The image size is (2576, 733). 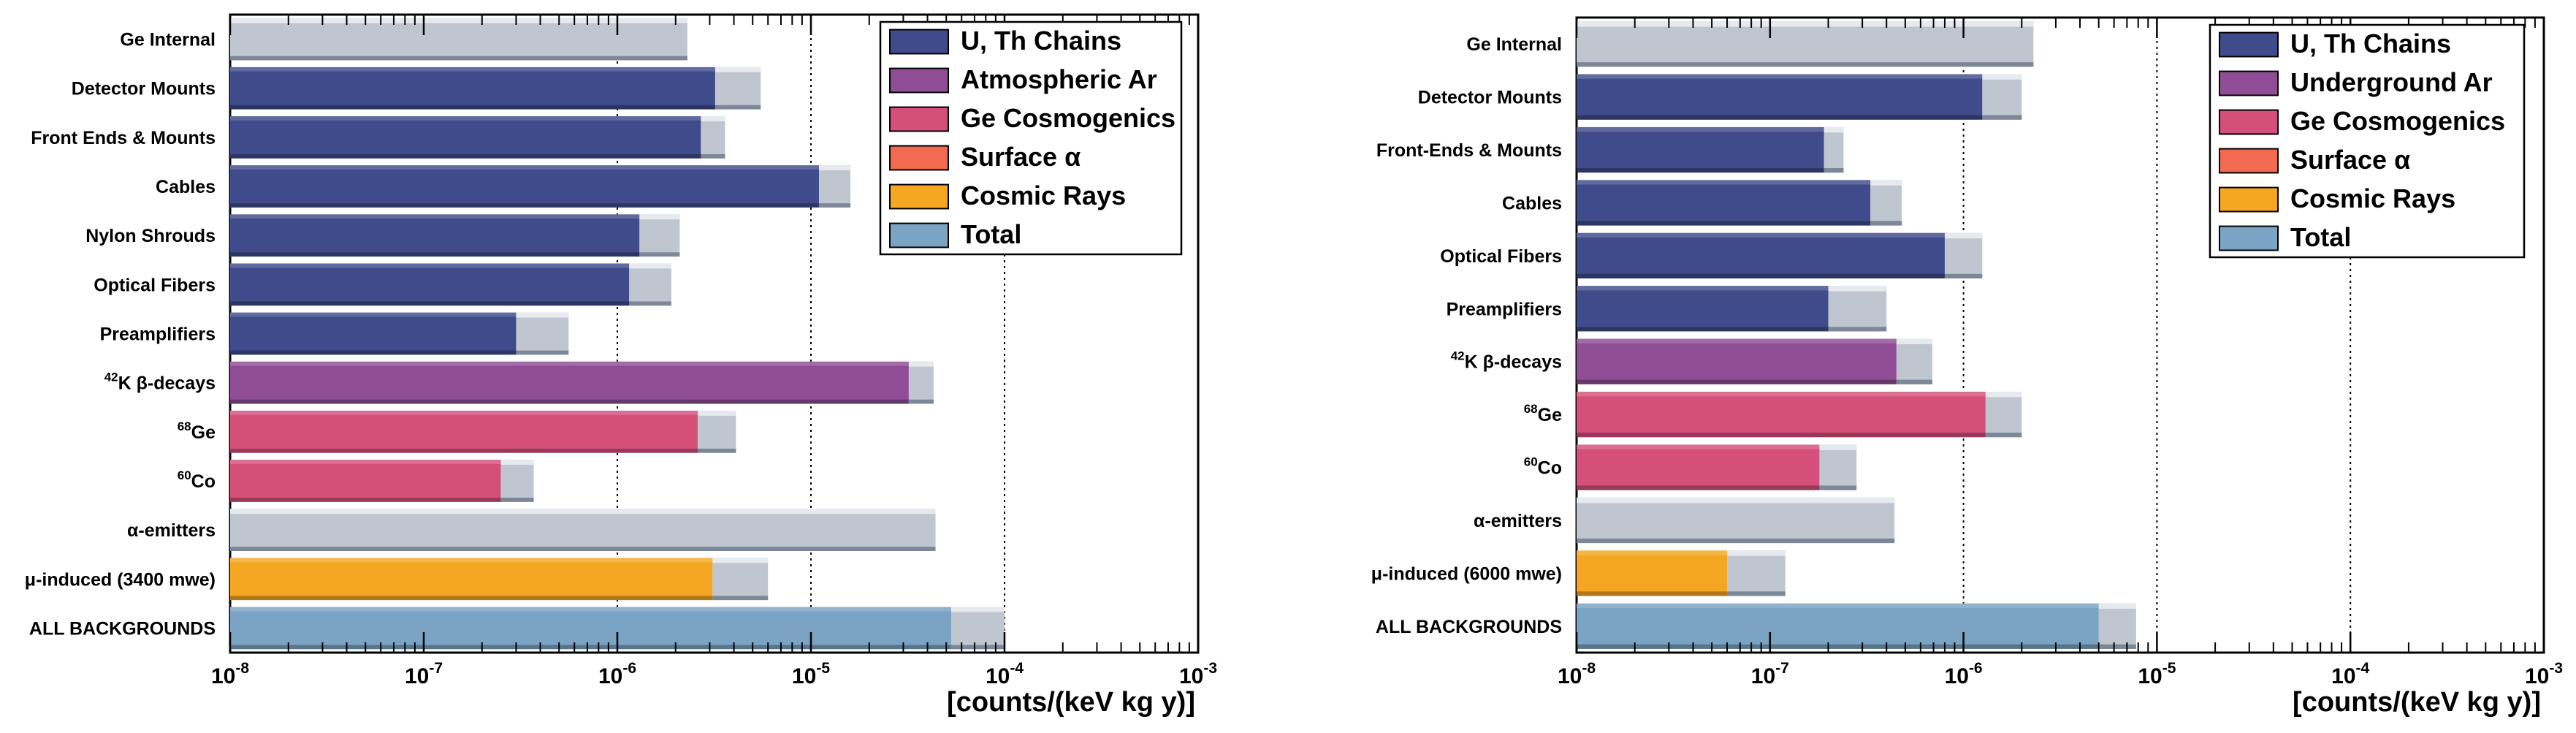 What do you see at coordinates (171, 530) in the screenshot?
I see `category-label-10: α-emitters` at bounding box center [171, 530].